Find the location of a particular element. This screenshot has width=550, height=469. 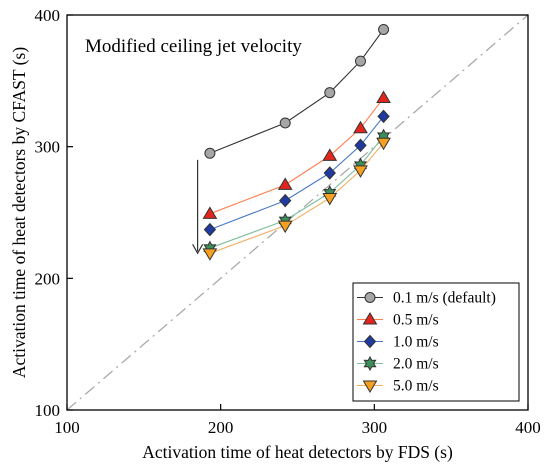

legend-label: 5.0 m/s is located at coordinates (416, 386).